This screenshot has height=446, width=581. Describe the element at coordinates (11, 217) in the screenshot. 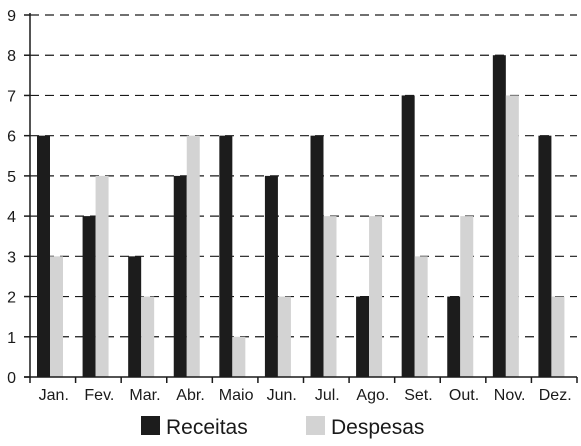

I see `y-tick-label-4: 4` at that location.